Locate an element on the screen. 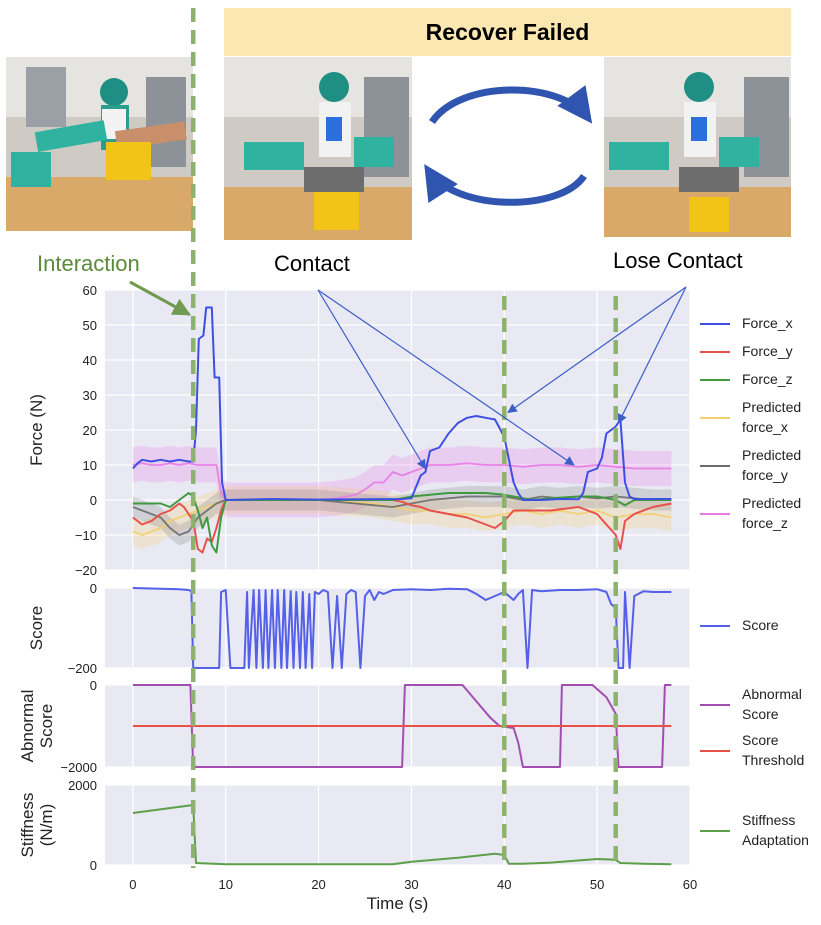  y-axis-label: Stiffness(N/m) is located at coordinates (37, 825).